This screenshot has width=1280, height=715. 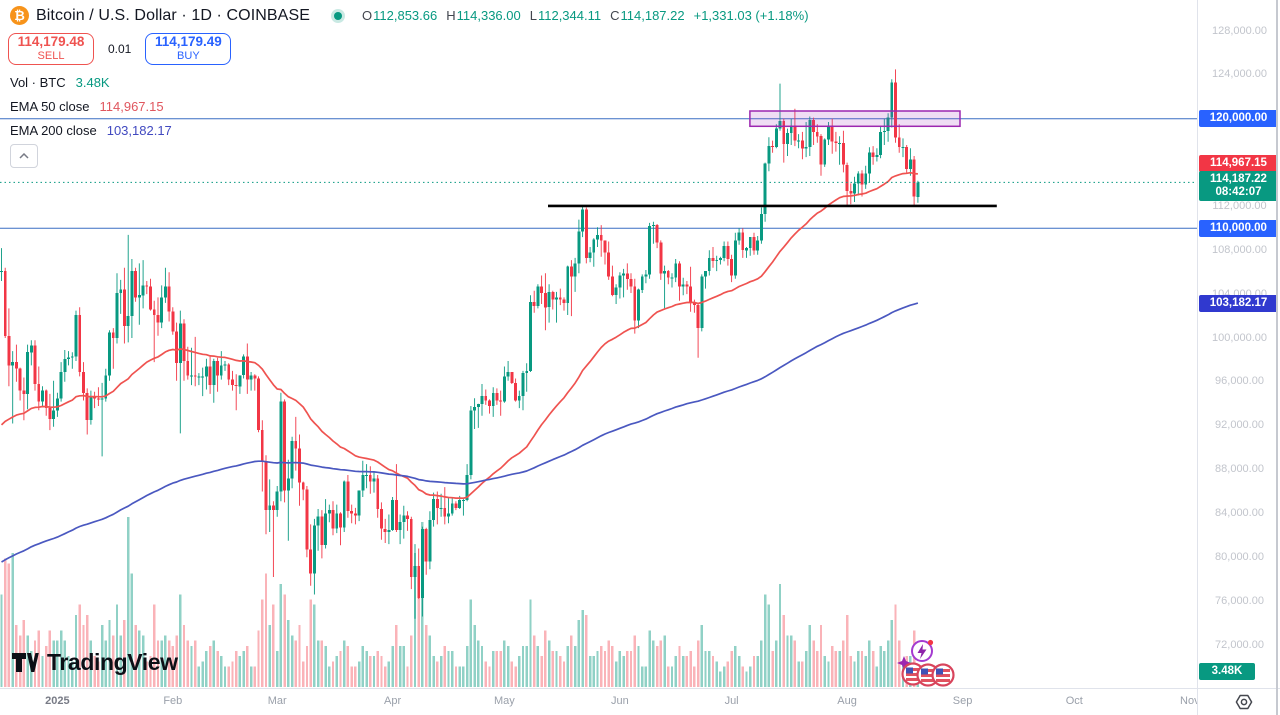 What do you see at coordinates (1227, 671) in the screenshot?
I see `volume-badge: 3.48K` at bounding box center [1227, 671].